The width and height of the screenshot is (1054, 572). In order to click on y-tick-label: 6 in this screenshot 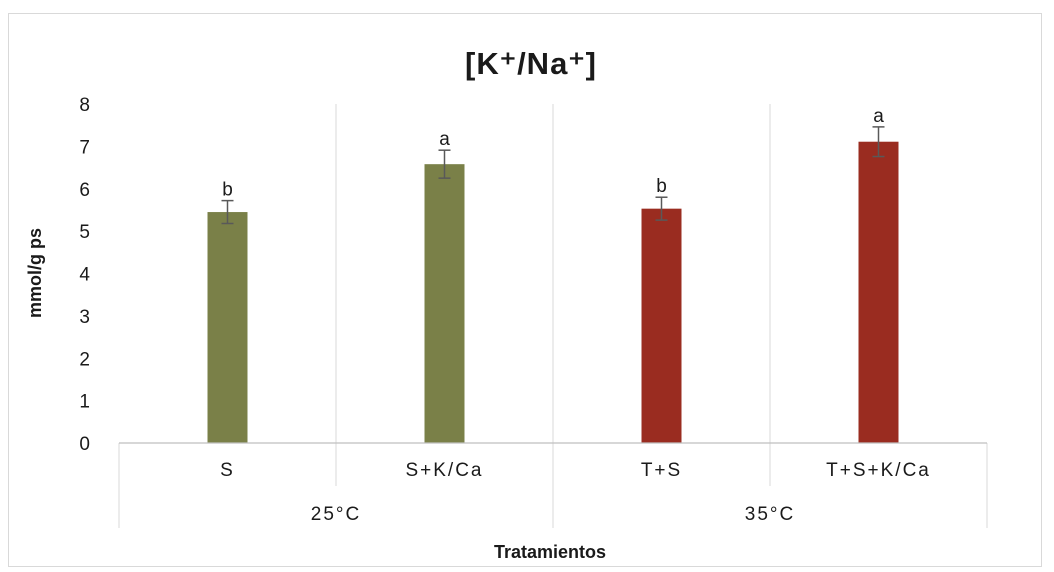, I will do `click(84, 190)`.